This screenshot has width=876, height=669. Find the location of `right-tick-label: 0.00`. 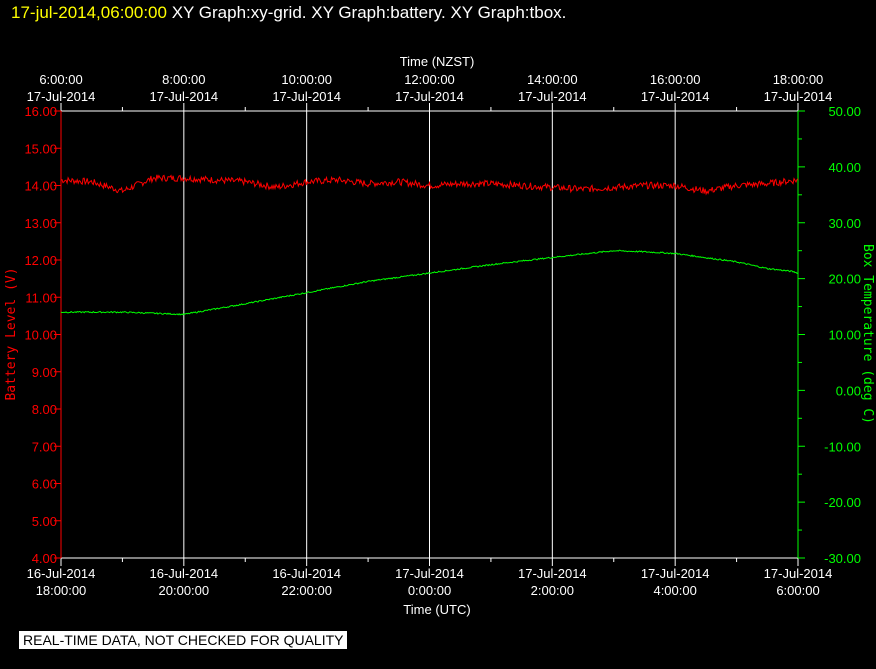

right-tick-label: 0.00 is located at coordinates (848, 390).